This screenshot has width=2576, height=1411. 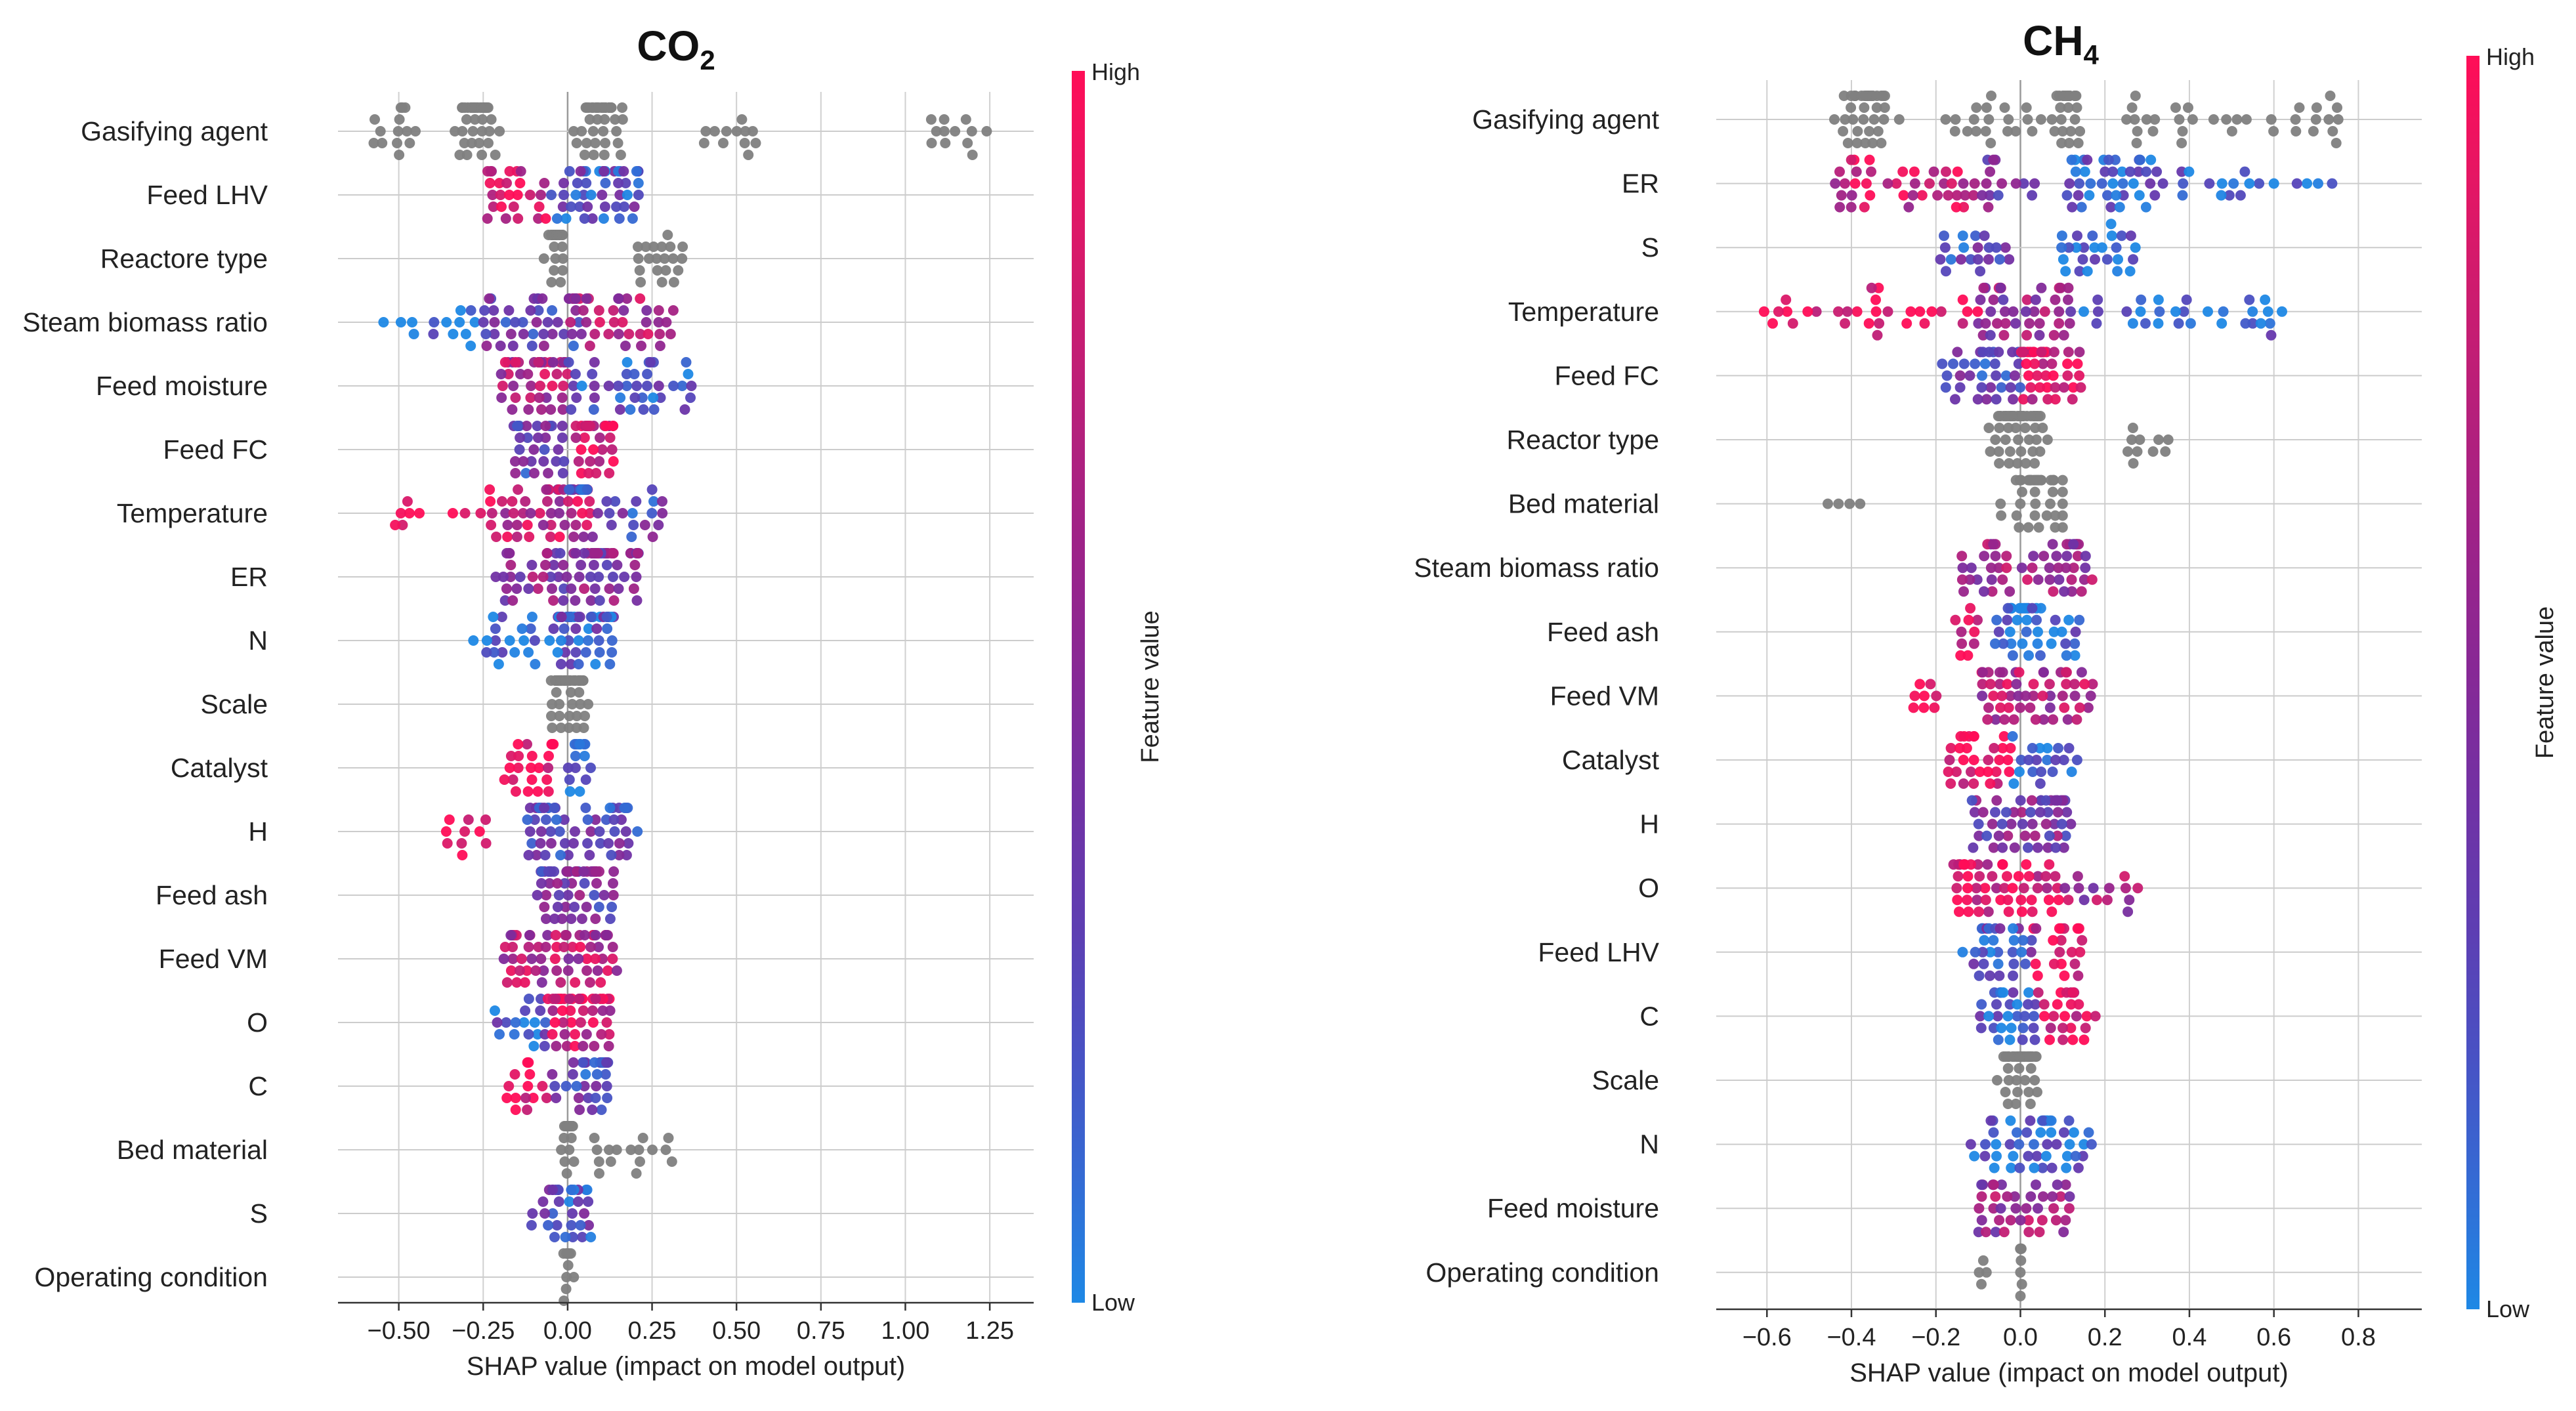 What do you see at coordinates (1603, 632) in the screenshot?
I see `feature-label: Feed ash` at bounding box center [1603, 632].